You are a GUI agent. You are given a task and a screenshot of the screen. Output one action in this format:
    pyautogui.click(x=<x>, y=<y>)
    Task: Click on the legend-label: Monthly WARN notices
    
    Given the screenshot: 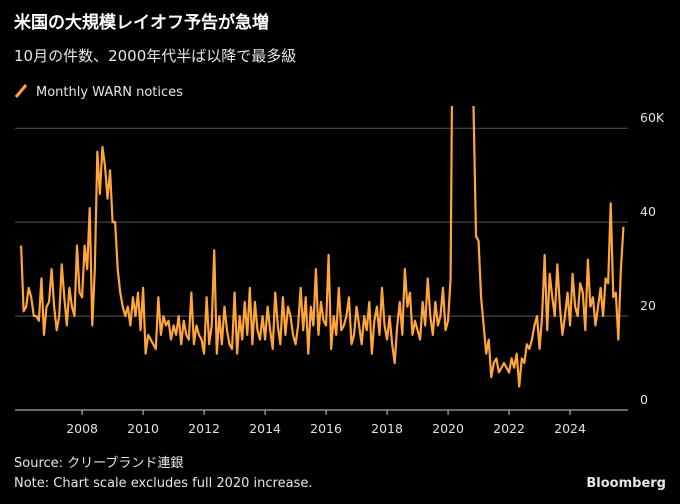 What is the action you would take?
    pyautogui.click(x=109, y=92)
    